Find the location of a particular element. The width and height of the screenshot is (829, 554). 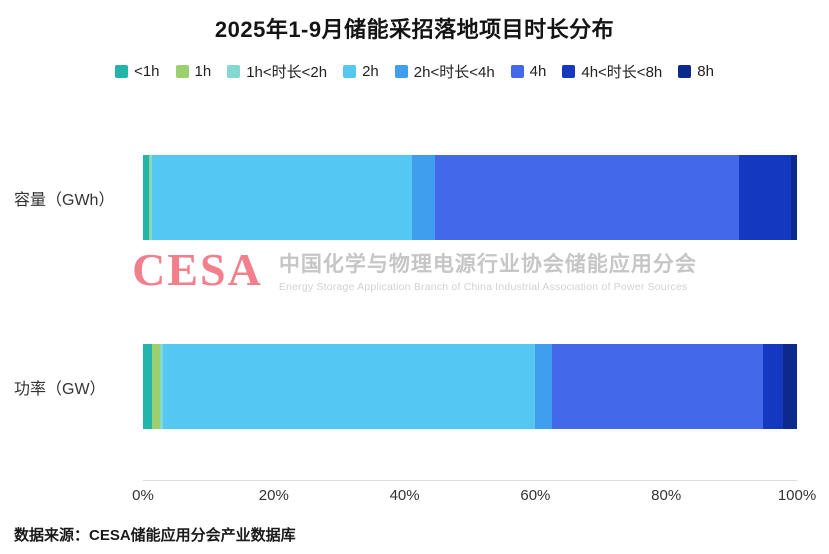

legend-item-4: 2h<时长<4h is located at coordinates (444, 71).